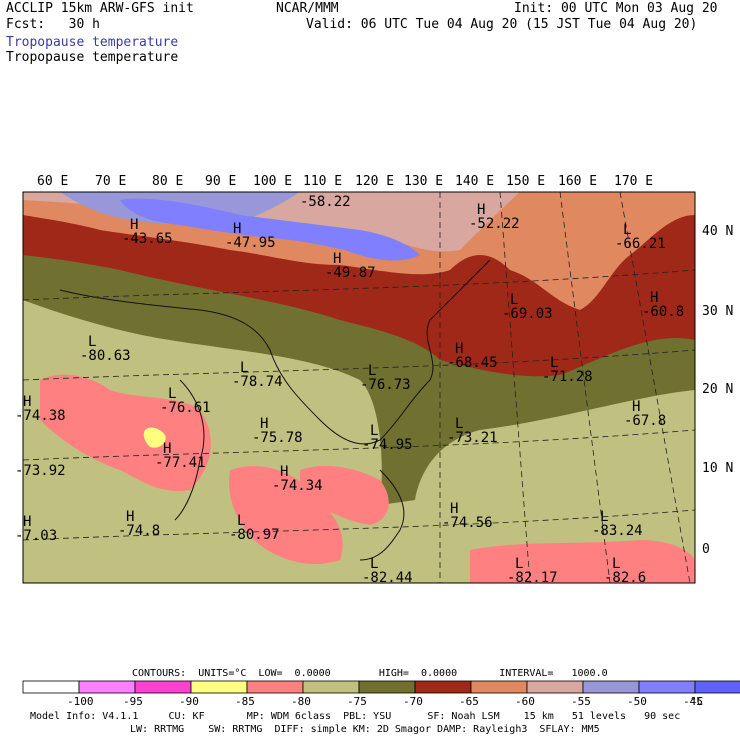 The image size is (740, 740). Describe the element at coordinates (527, 314) in the screenshot. I see `extreme-value: -69.03` at that location.